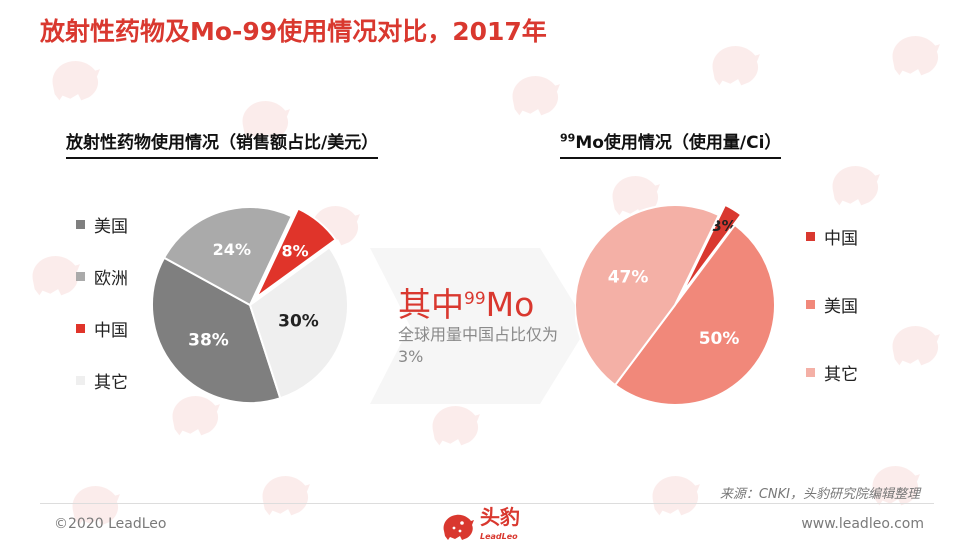 Image resolution: width=974 pixels, height=548 pixels. Describe the element at coordinates (80, 276) in the screenshot. I see `legend-swatch-europe` at that location.